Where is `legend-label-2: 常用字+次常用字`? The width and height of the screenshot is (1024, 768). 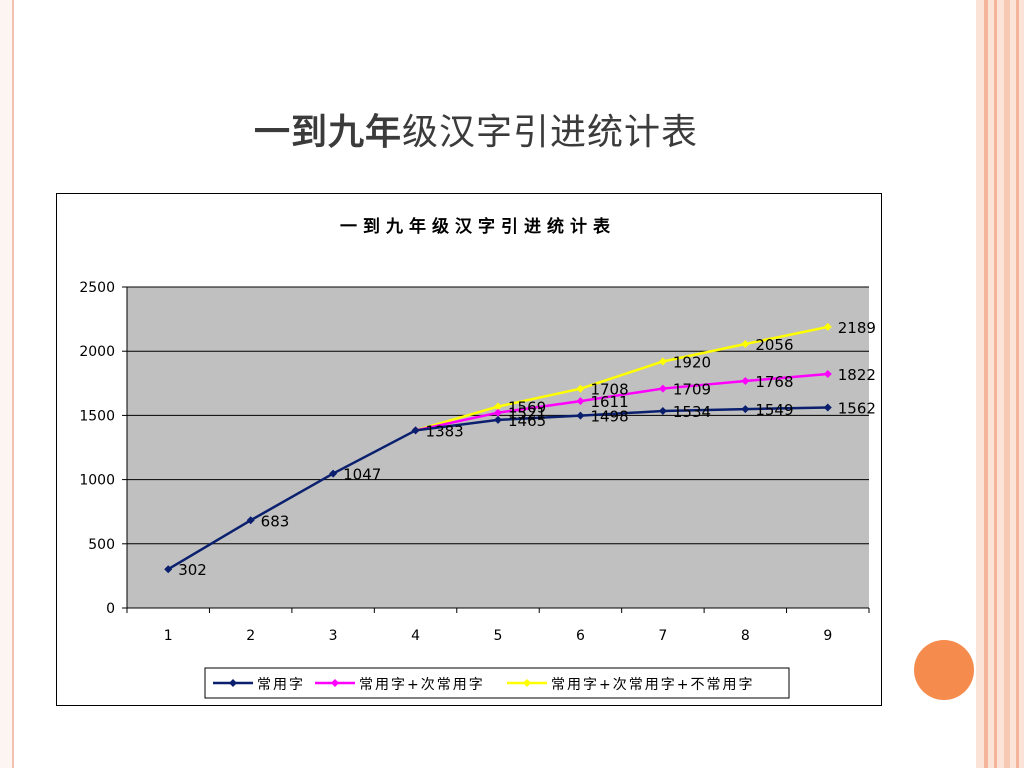 legend-label-2: 常用字+次常用字 is located at coordinates (422, 685).